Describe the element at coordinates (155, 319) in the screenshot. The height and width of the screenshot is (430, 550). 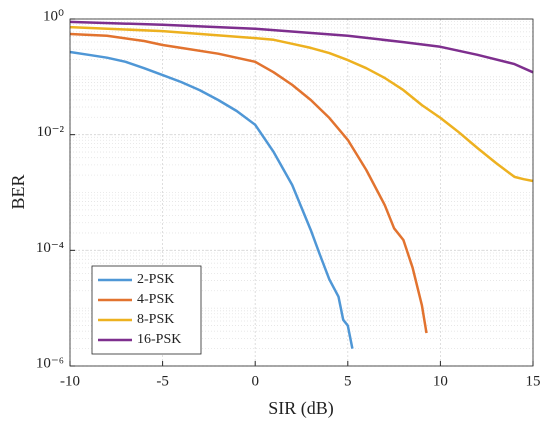
I see `legend-label: 8-PSK` at that location.